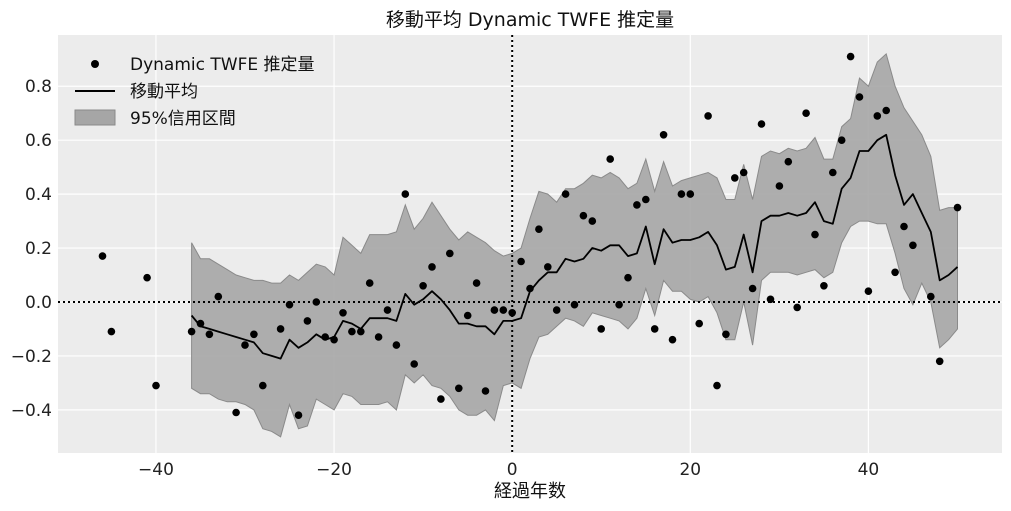 The image size is (1011, 511). I want to click on x-tick-label: 0, so click(512, 470).